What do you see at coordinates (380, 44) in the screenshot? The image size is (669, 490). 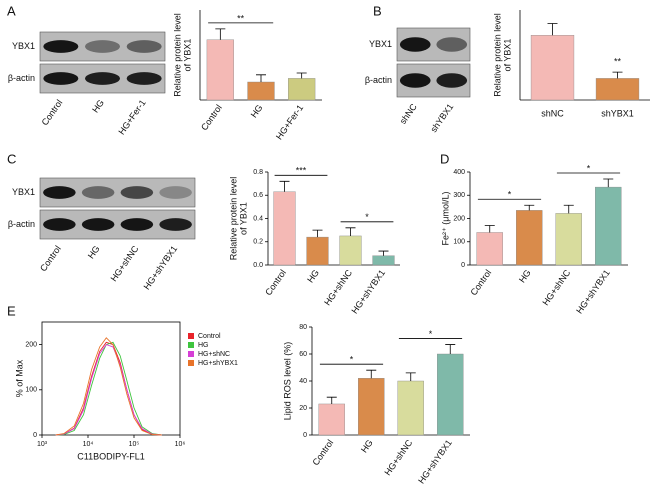 I see `blot-row-label: YBX1` at bounding box center [380, 44].